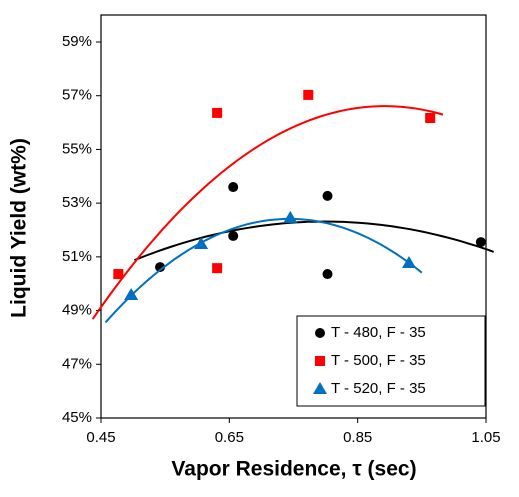 The width and height of the screenshot is (519, 497). Describe the element at coordinates (357, 437) in the screenshot. I see `x-tick-label: 0.85` at that location.